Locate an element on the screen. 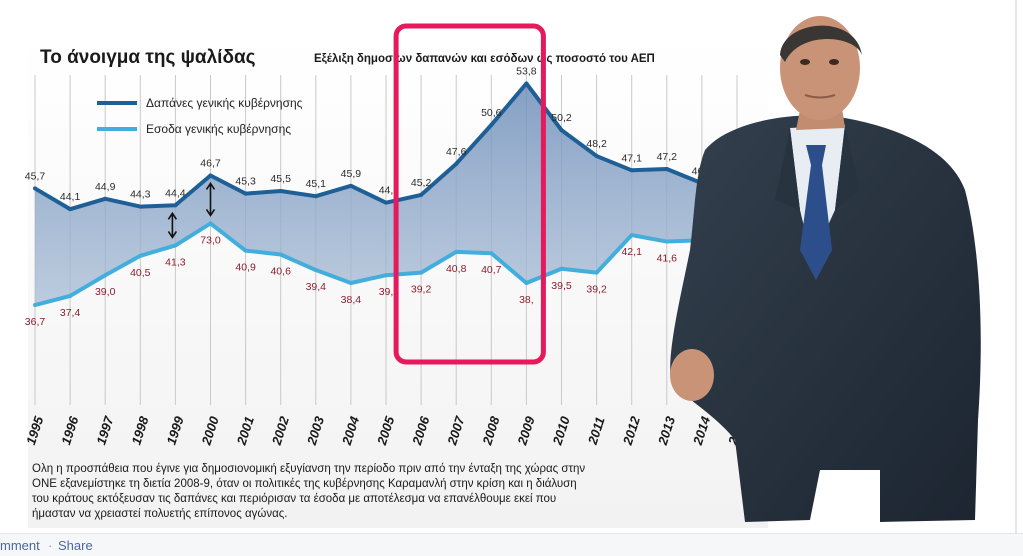 This screenshot has height=556, width=1023. label-expenditure-2008: 50,6 is located at coordinates (491, 113).